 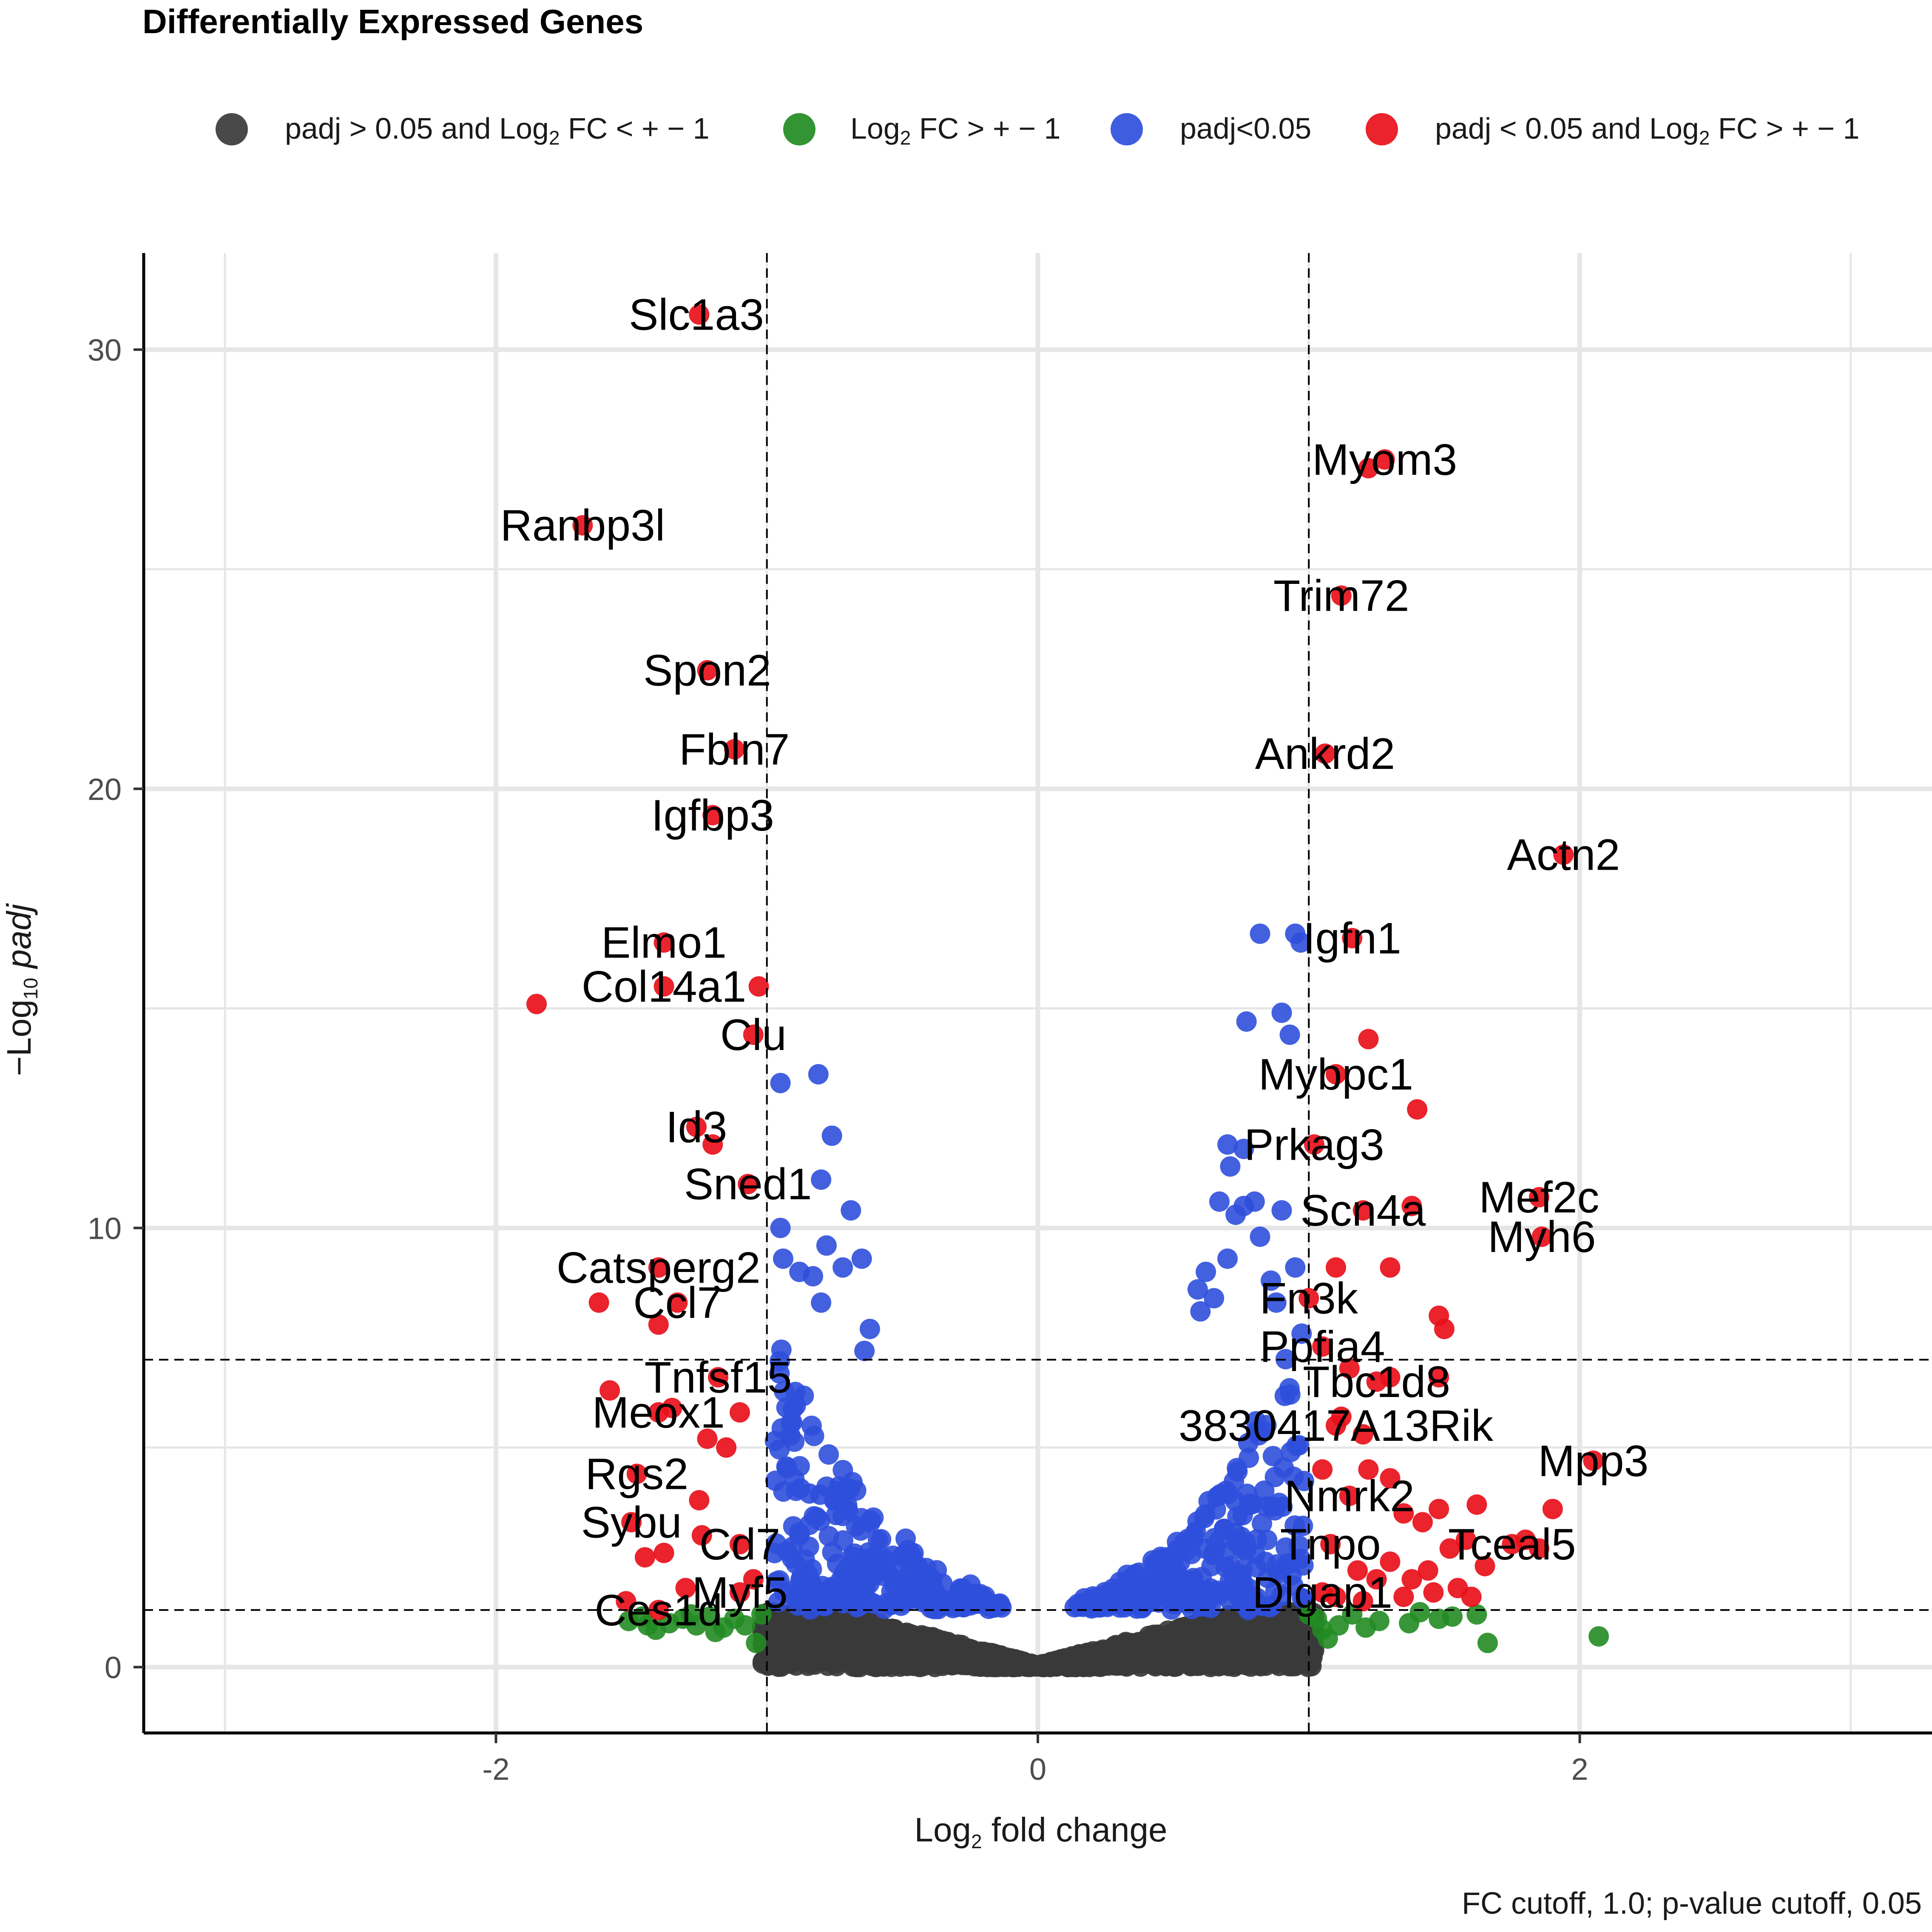 I want to click on gene-point-dlgap1, so click(x=1322, y=1593).